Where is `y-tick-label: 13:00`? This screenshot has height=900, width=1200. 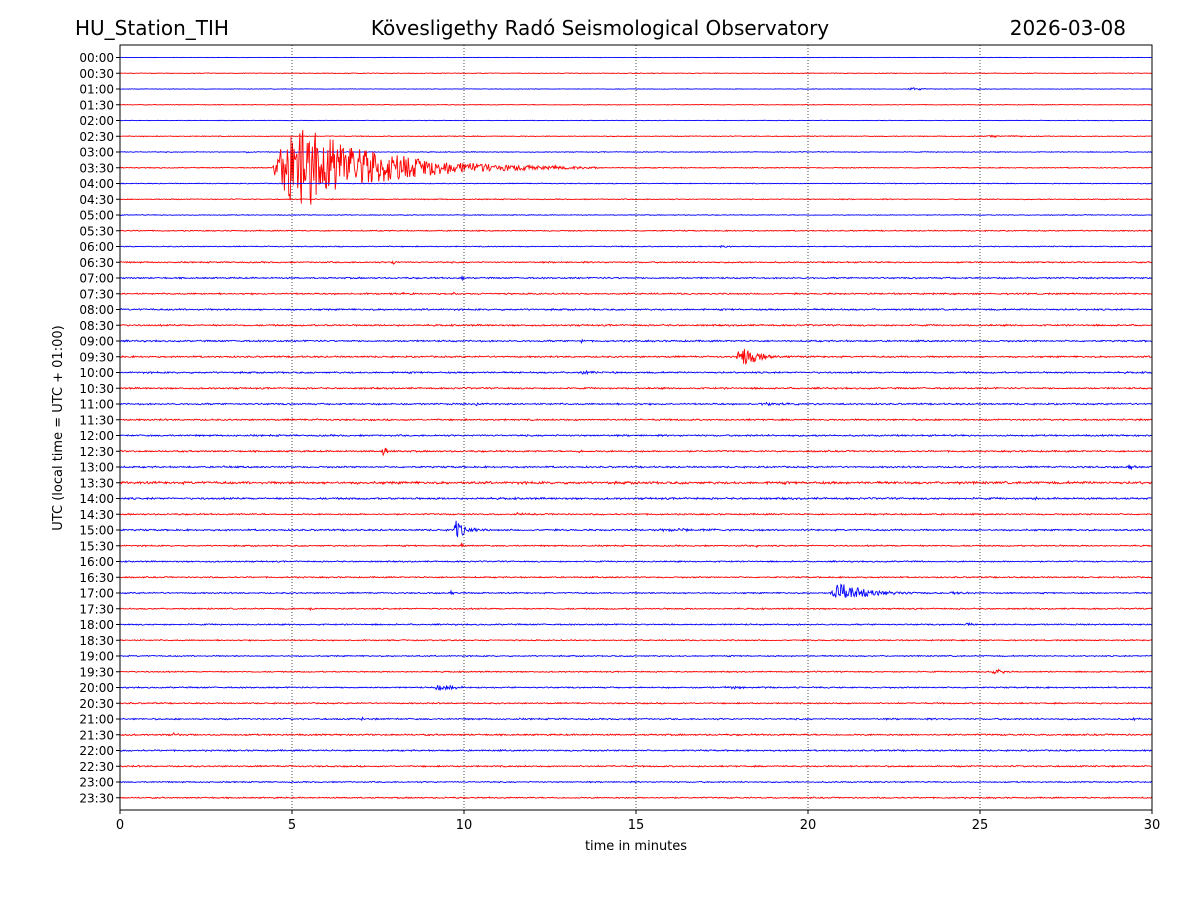 y-tick-label: 13:00 is located at coordinates (96, 468).